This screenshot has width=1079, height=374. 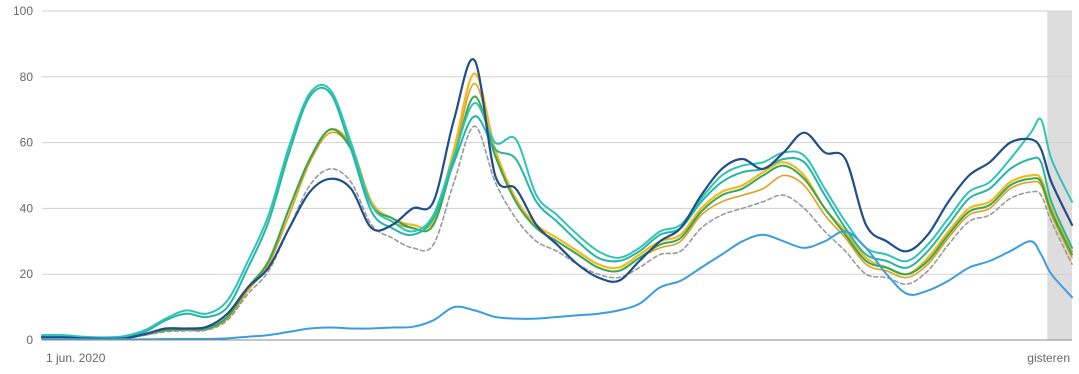 I want to click on y-tick-label: 100, so click(x=23, y=11).